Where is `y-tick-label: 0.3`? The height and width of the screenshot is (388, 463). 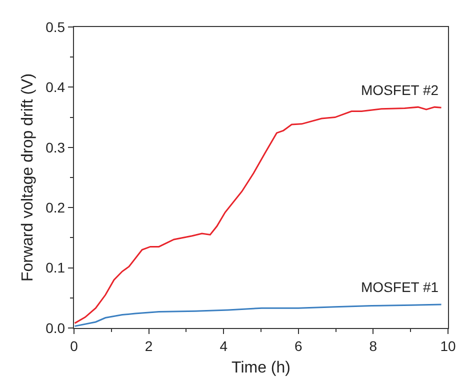
y-tick-label: 0.3 is located at coordinates (56, 147).